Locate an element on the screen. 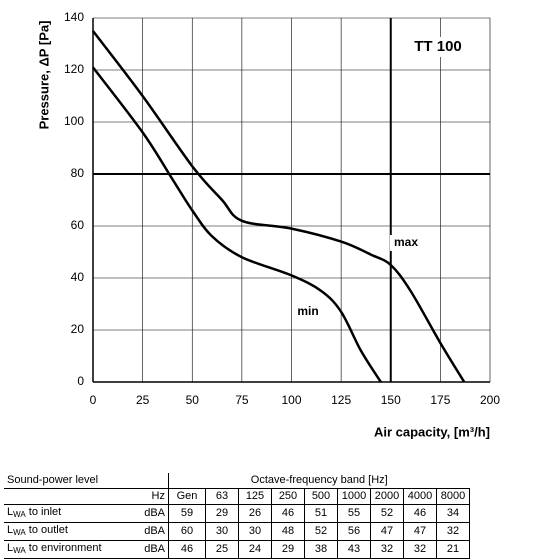 This screenshot has width=550, height=559. table-cell: LWA to environment is located at coordinates (67, 549).